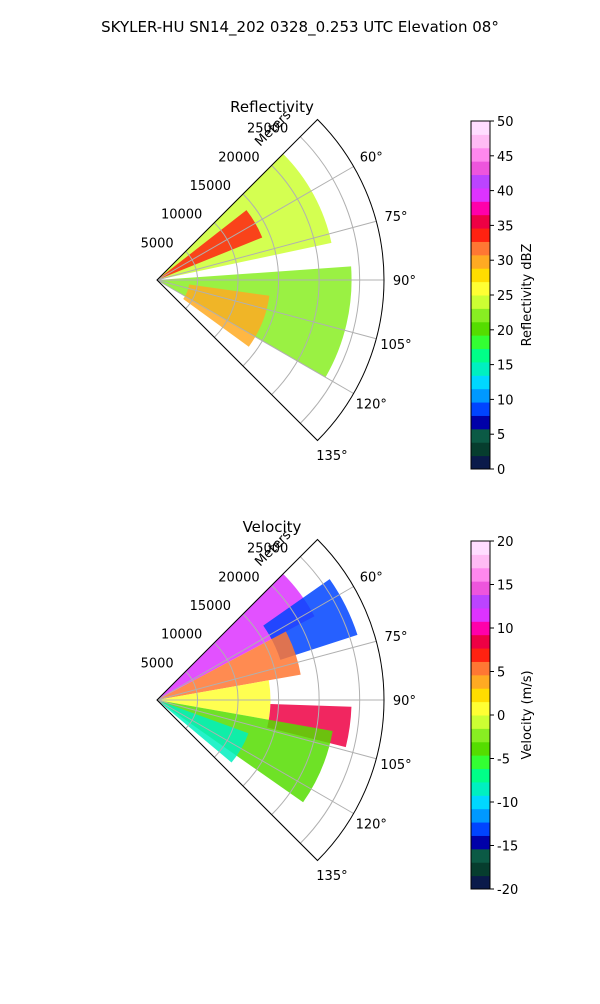 This screenshot has height=1004, width=600. Describe the element at coordinates (501, 673) in the screenshot. I see `colorbar-tick-label-5: 5` at that location.